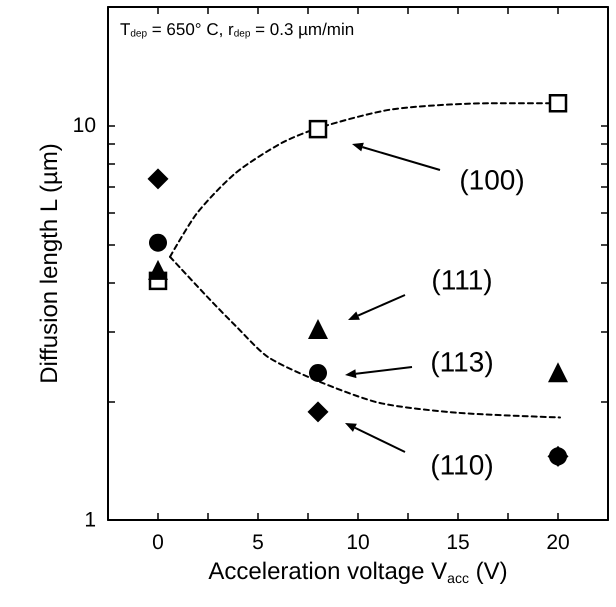 This screenshot has height=607, width=616. I want to click on y-axis-title: Diffusion length L (µm), so click(50, 263).